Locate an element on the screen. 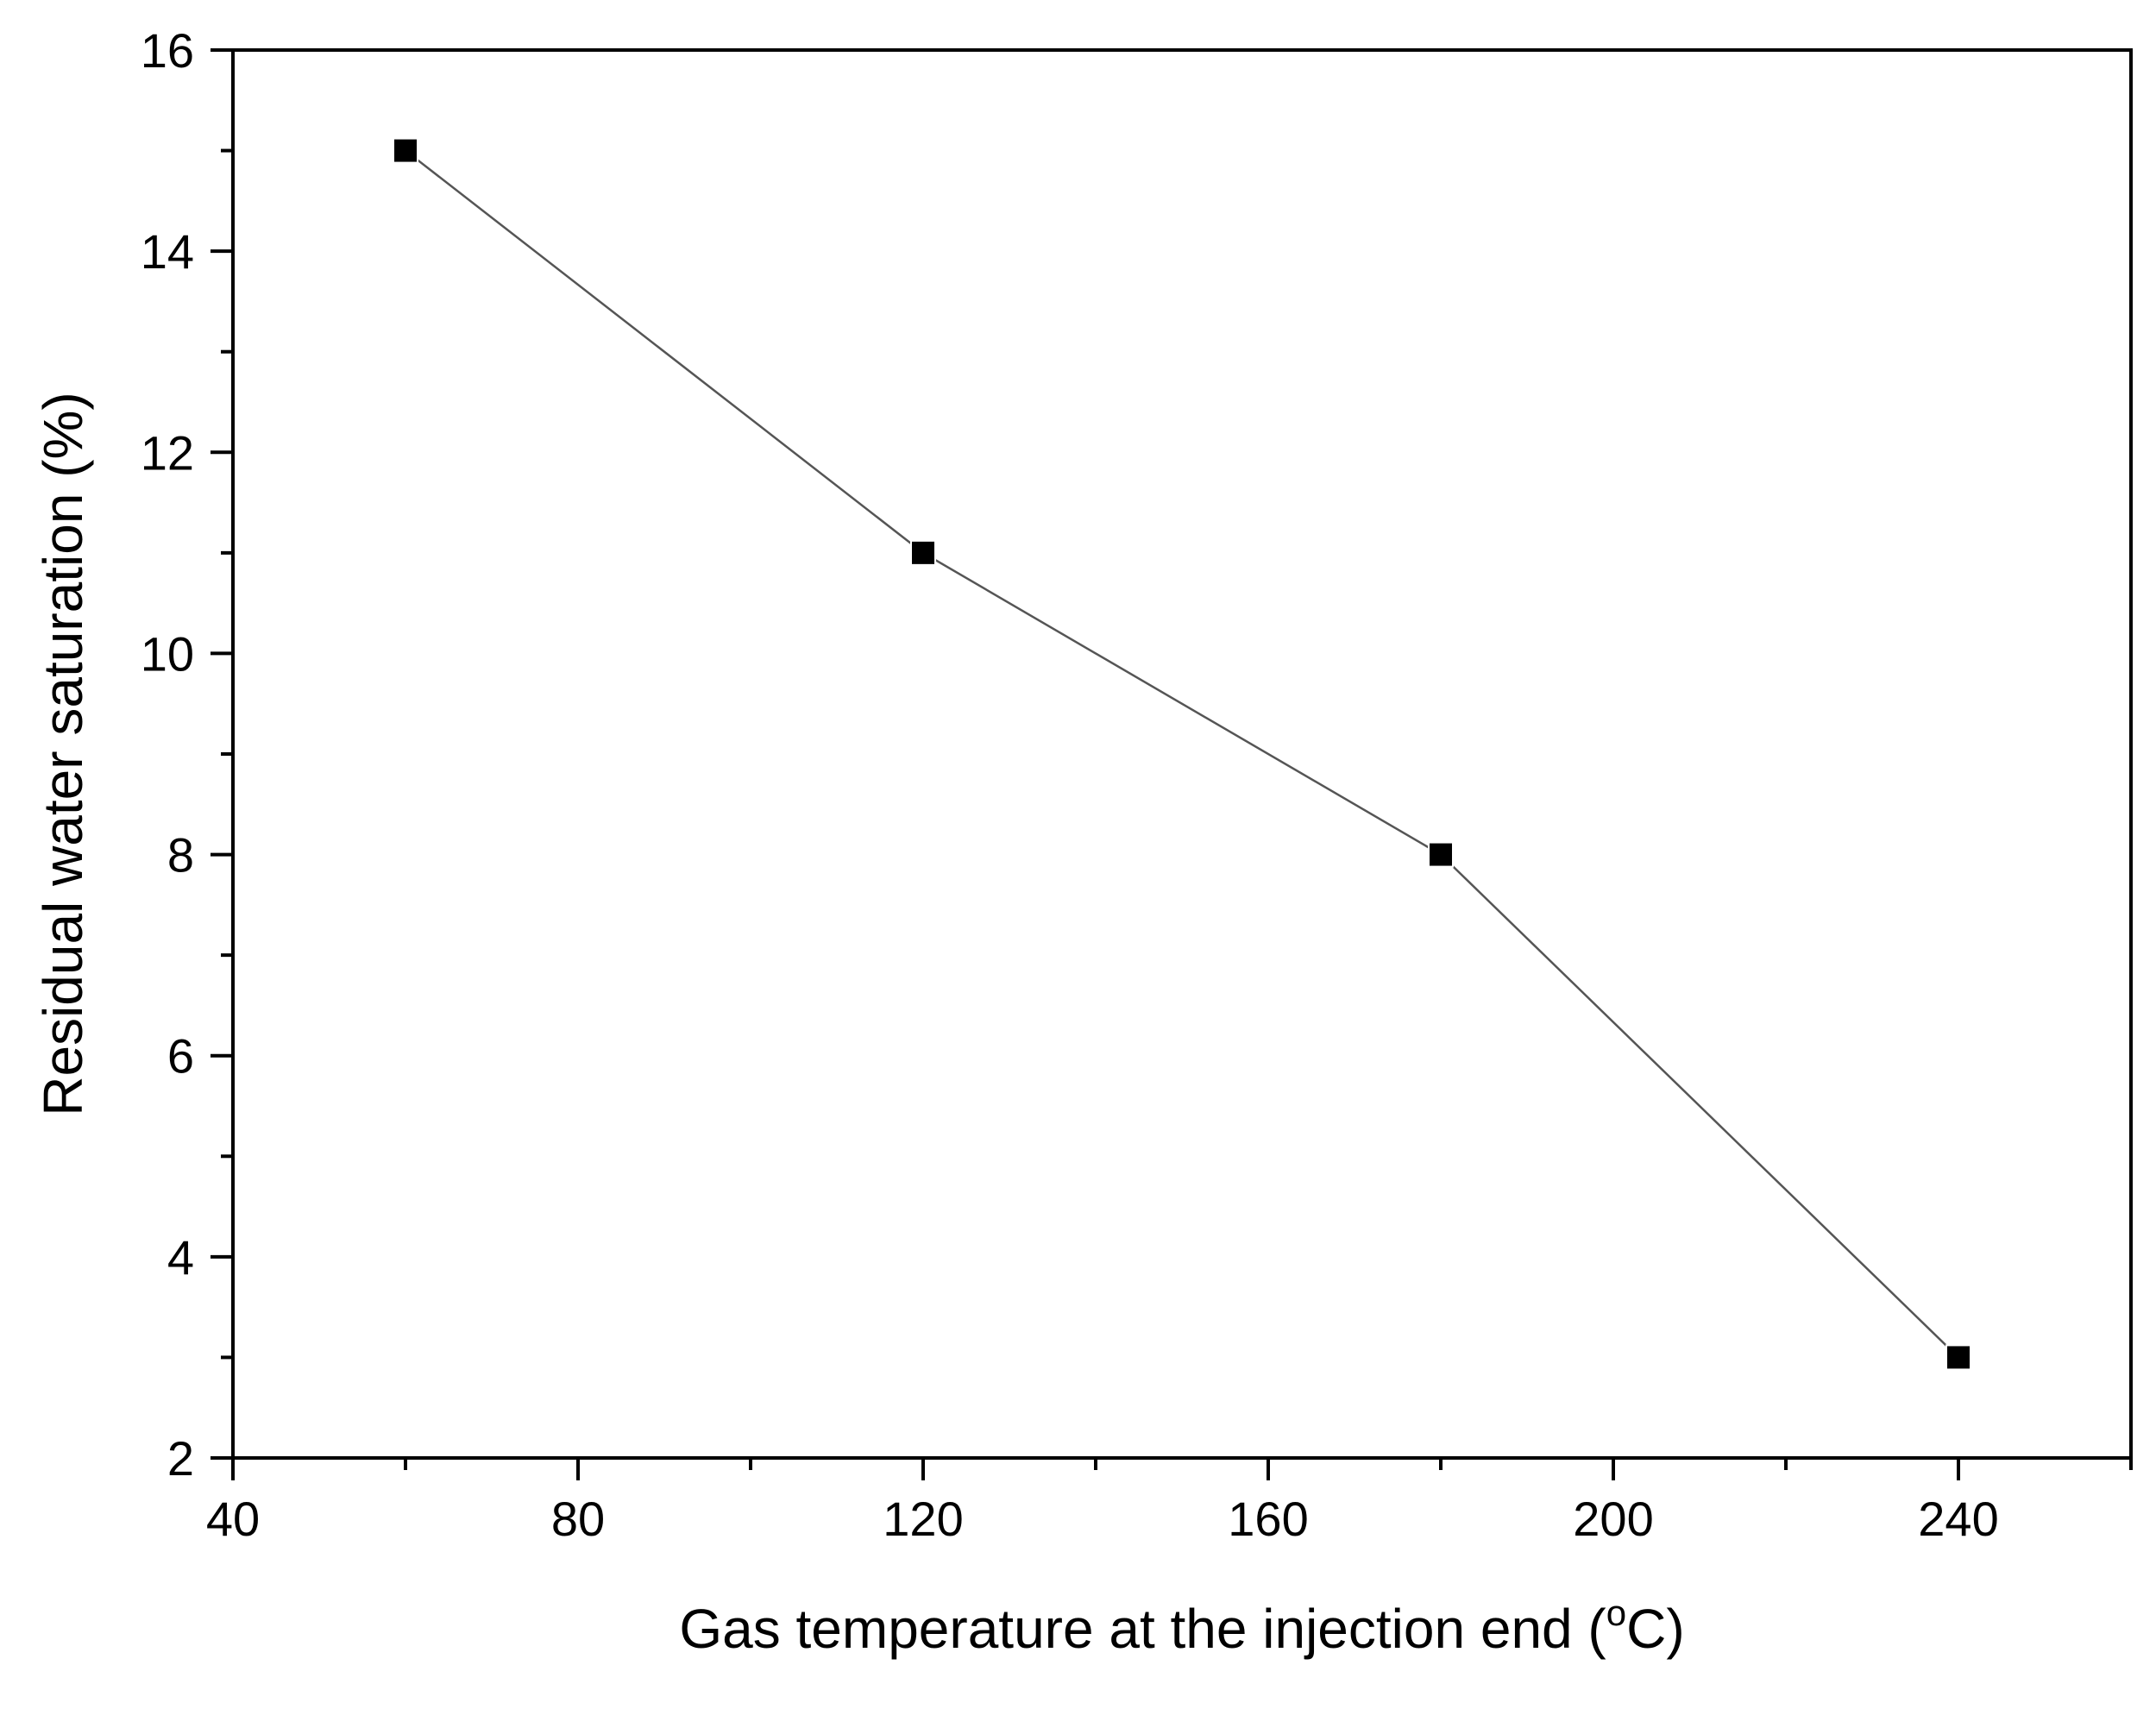  y-tick-label: 12 is located at coordinates (168, 452).